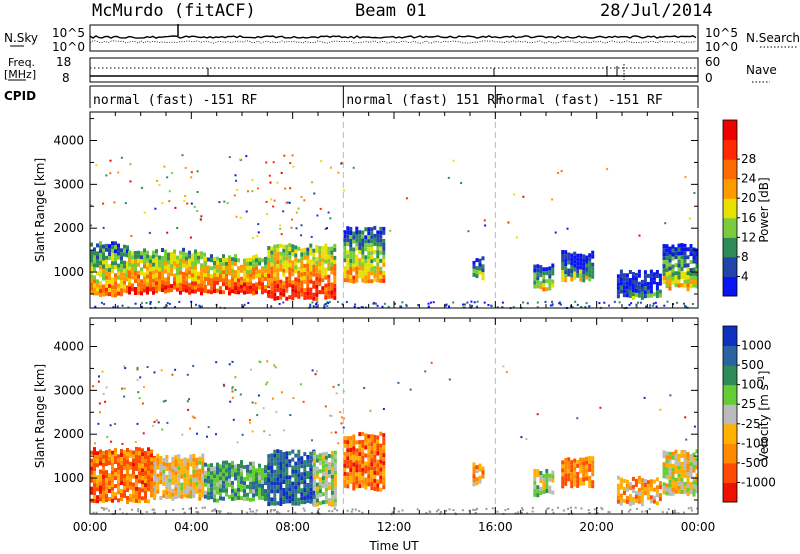  Describe the element at coordinates (752, 365) in the screenshot. I see `colorbar-tick-label: 500` at that location.